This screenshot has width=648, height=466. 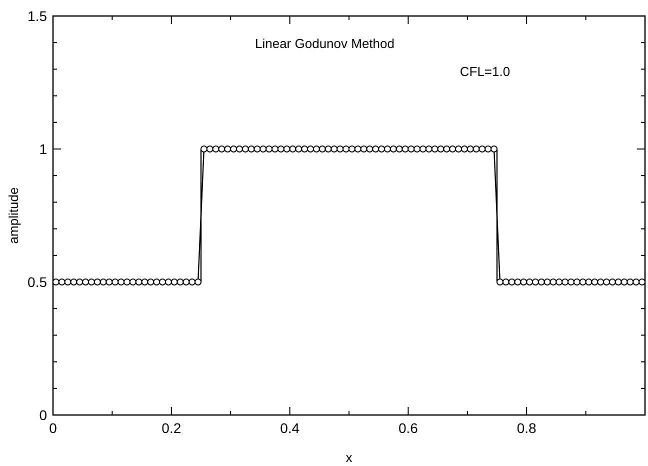 What do you see at coordinates (53, 428) in the screenshot?
I see `x-tick-label: 0` at bounding box center [53, 428].